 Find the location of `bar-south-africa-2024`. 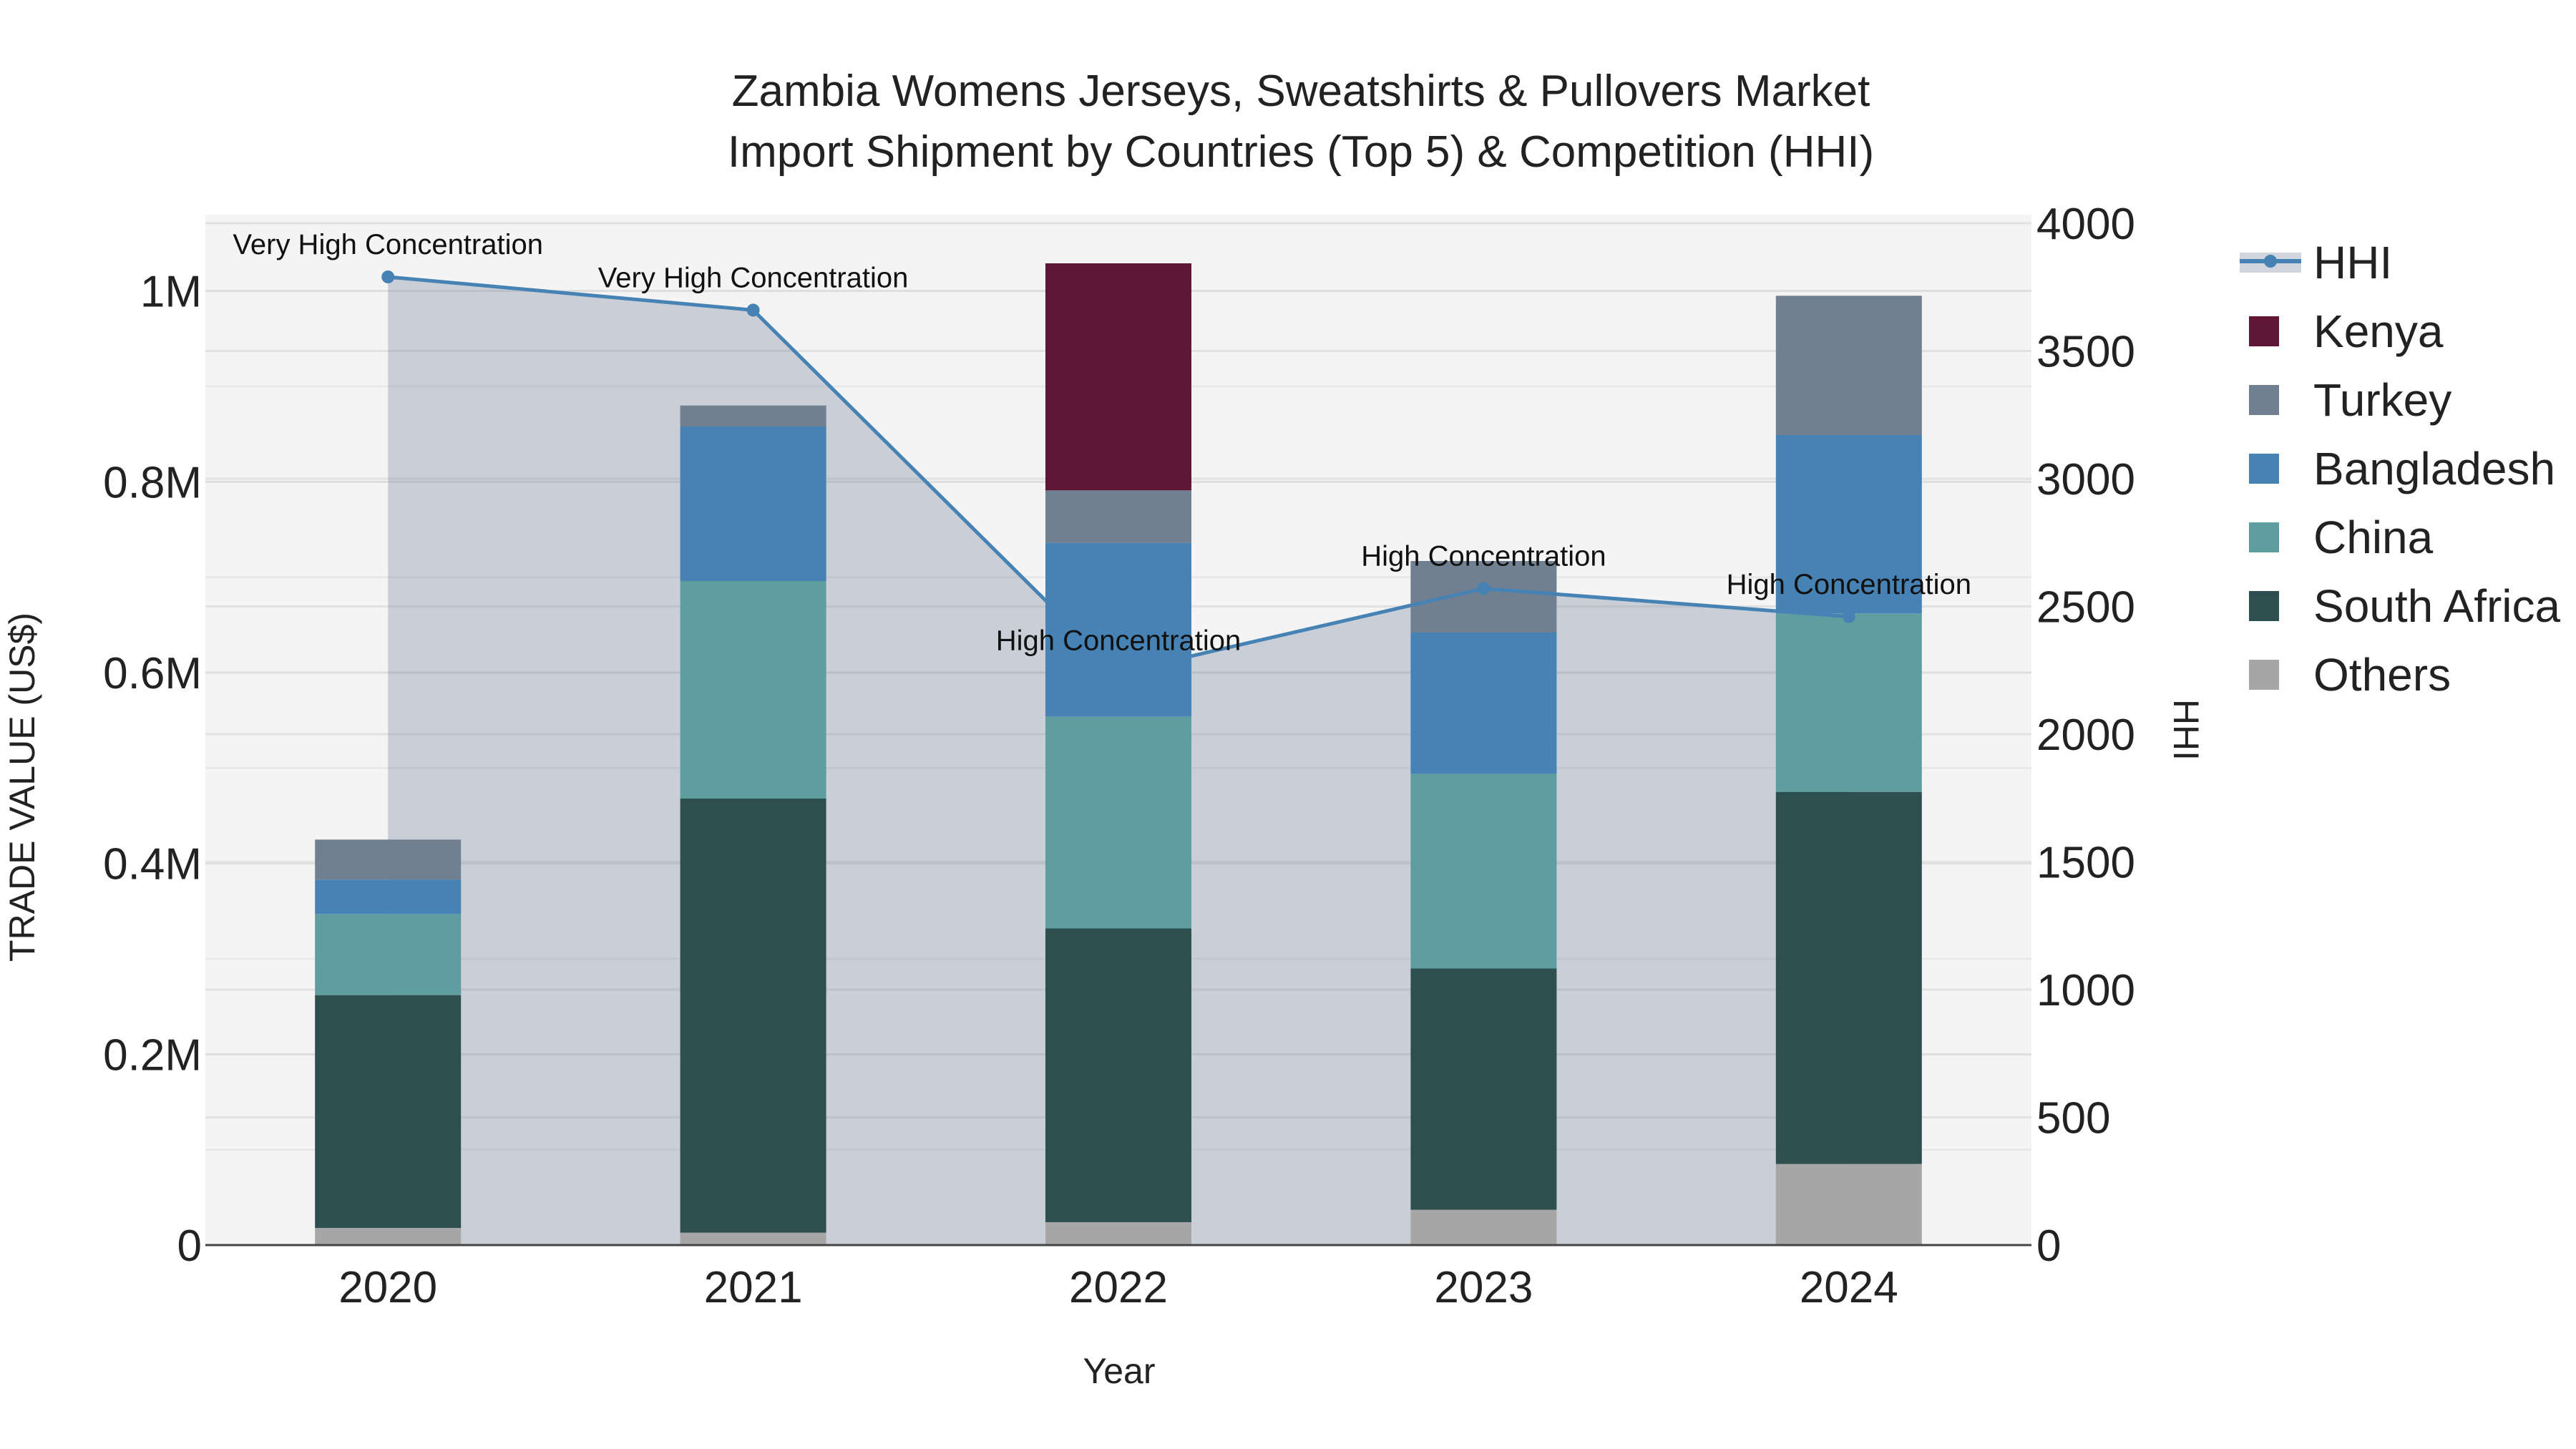

bar-south-africa-2024 is located at coordinates (1848, 977).